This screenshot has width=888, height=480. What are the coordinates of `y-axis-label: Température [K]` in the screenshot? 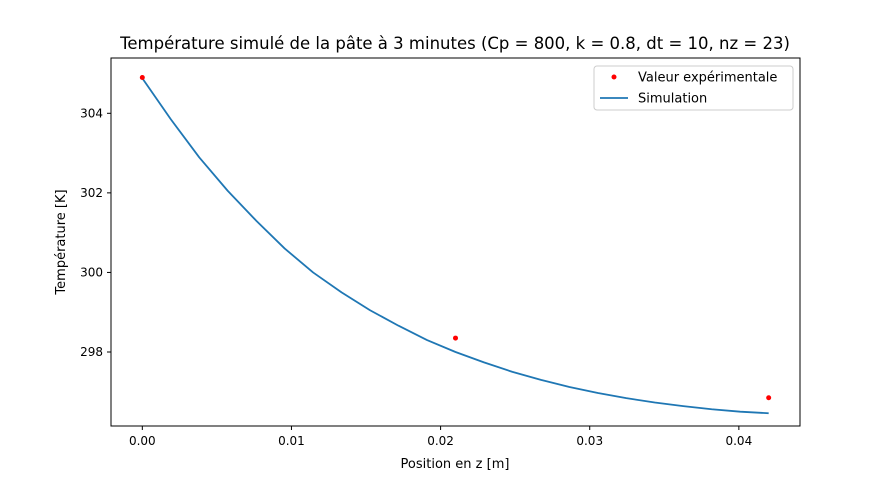 It's located at (61, 242).